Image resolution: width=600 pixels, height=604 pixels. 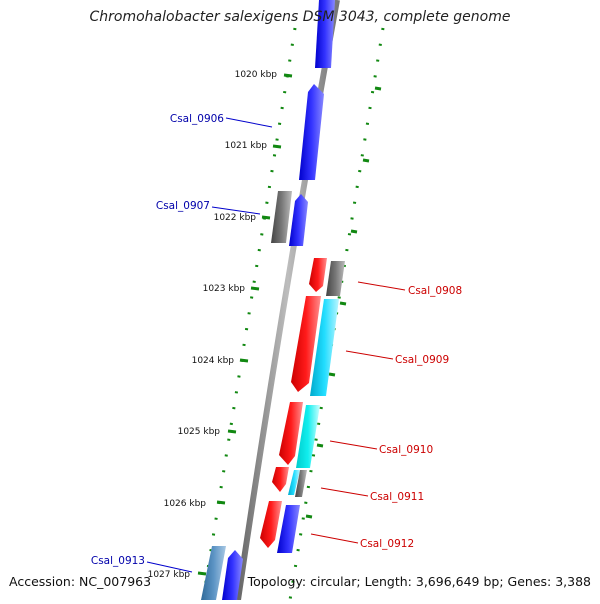 I want to click on kbp-label: 1023 kbp, so click(x=224, y=289).